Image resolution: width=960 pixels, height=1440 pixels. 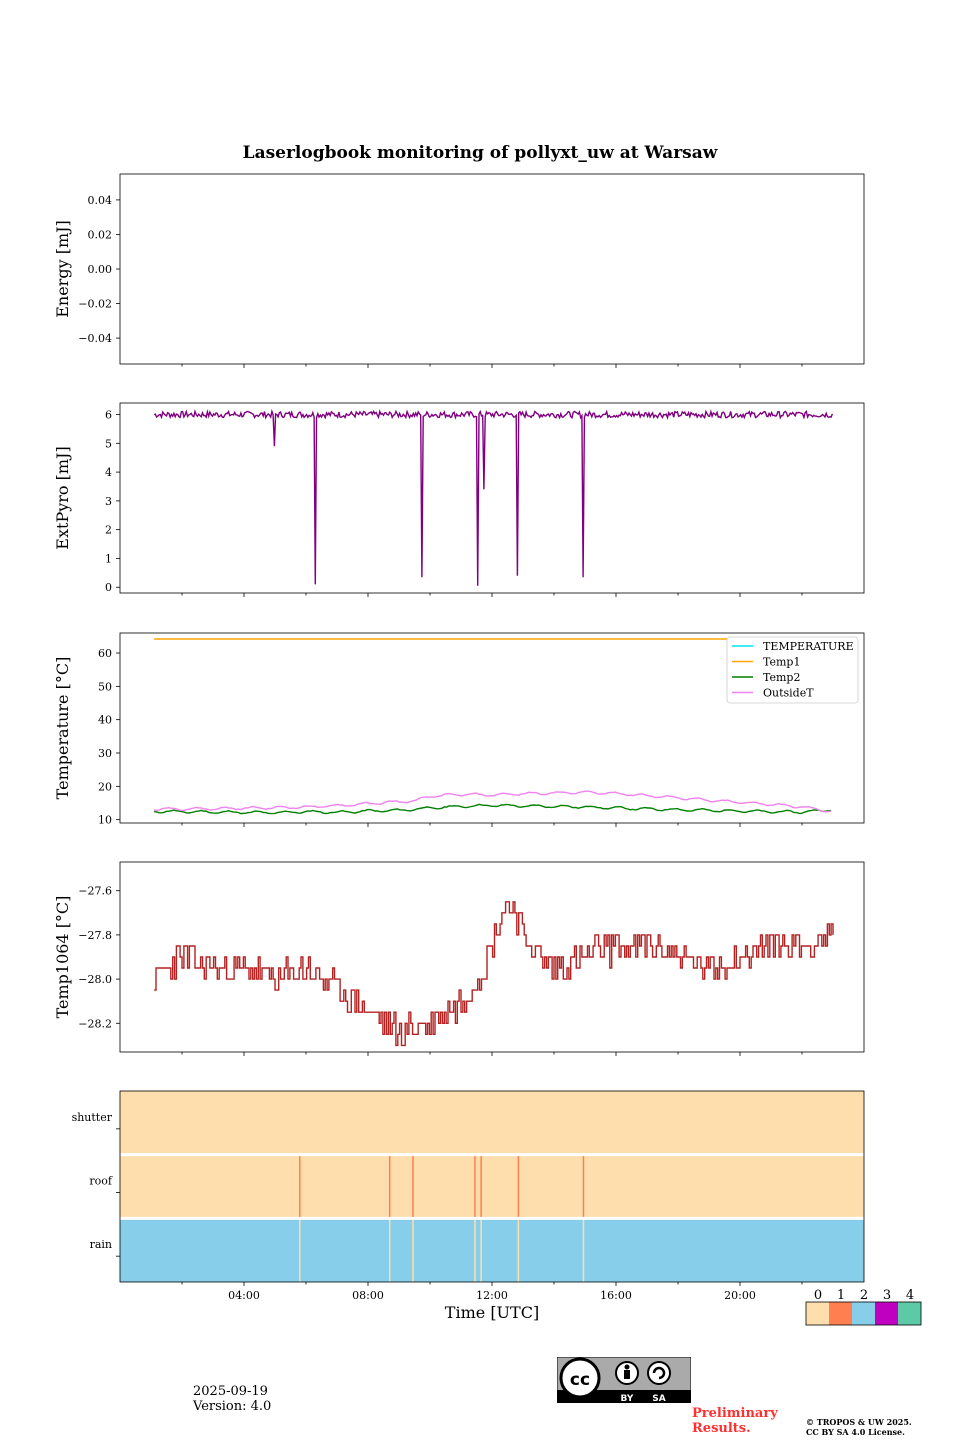 What do you see at coordinates (100, 269) in the screenshot?
I see `y-tick-label: 0.00` at bounding box center [100, 269].